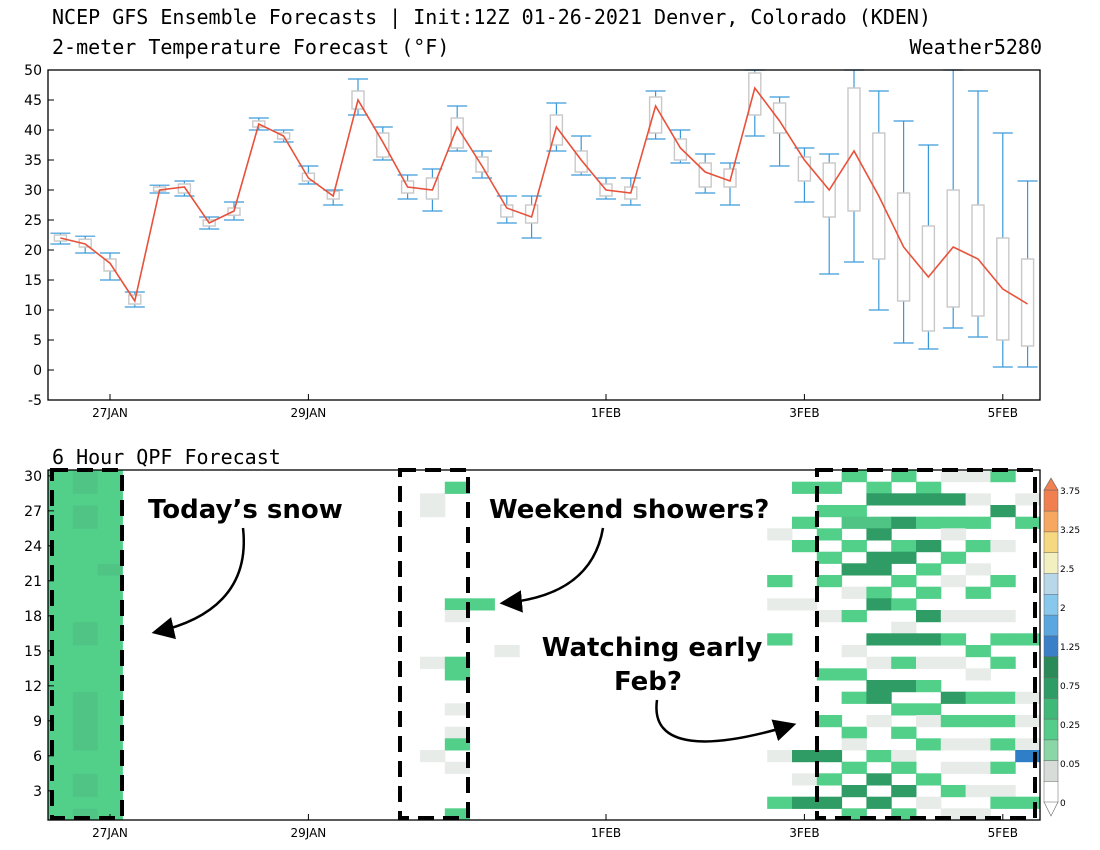 The height and width of the screenshot is (850, 1100). What do you see at coordinates (1003, 833) in the screenshot?
I see `qpf-x-tick-label: 5FEB` at bounding box center [1003, 833].